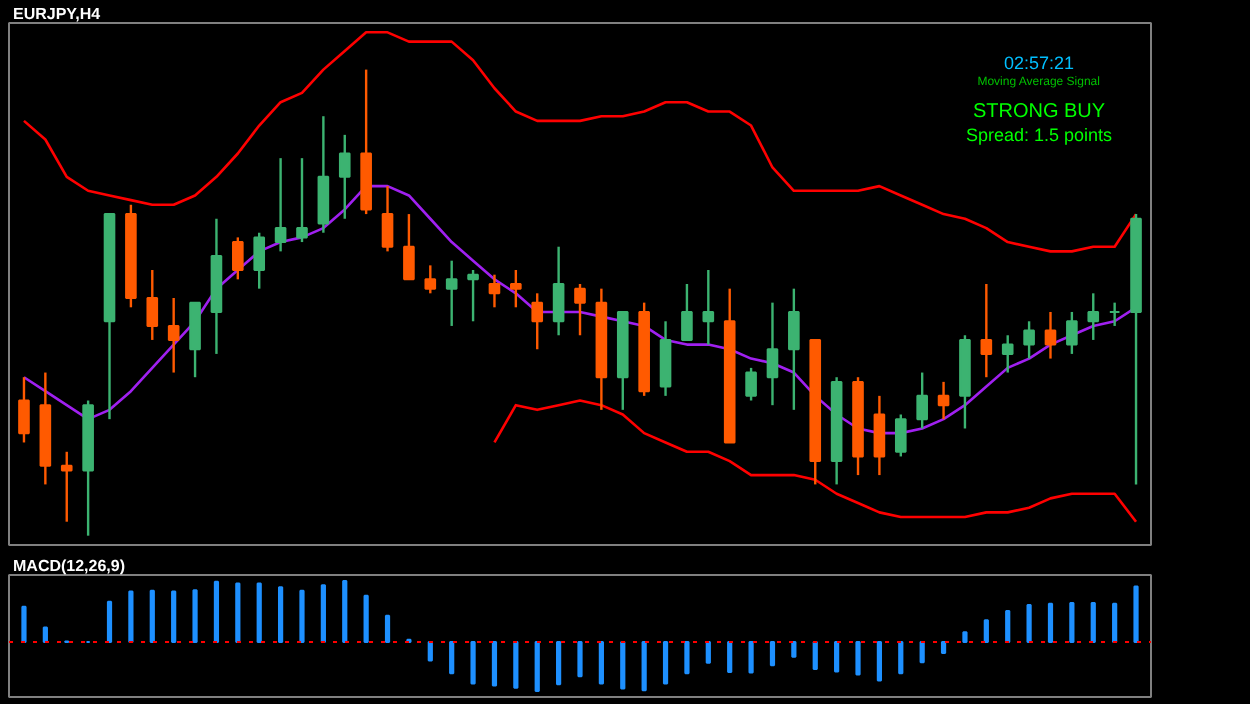 The width and height of the screenshot is (1250, 704). What do you see at coordinates (69, 566) in the screenshot?
I see `chart-title: MACD(12,26,9)` at bounding box center [69, 566].